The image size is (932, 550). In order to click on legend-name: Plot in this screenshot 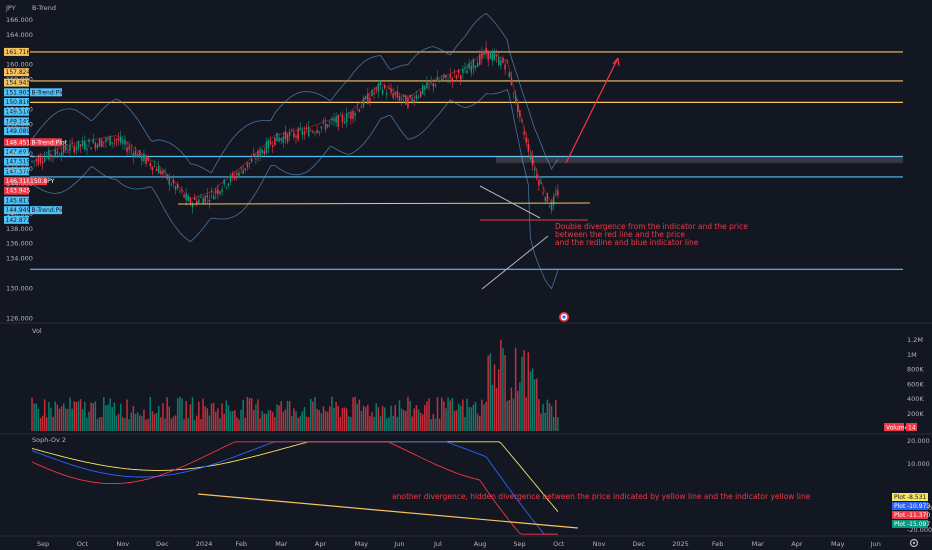, I will do `click(900, 497)`.